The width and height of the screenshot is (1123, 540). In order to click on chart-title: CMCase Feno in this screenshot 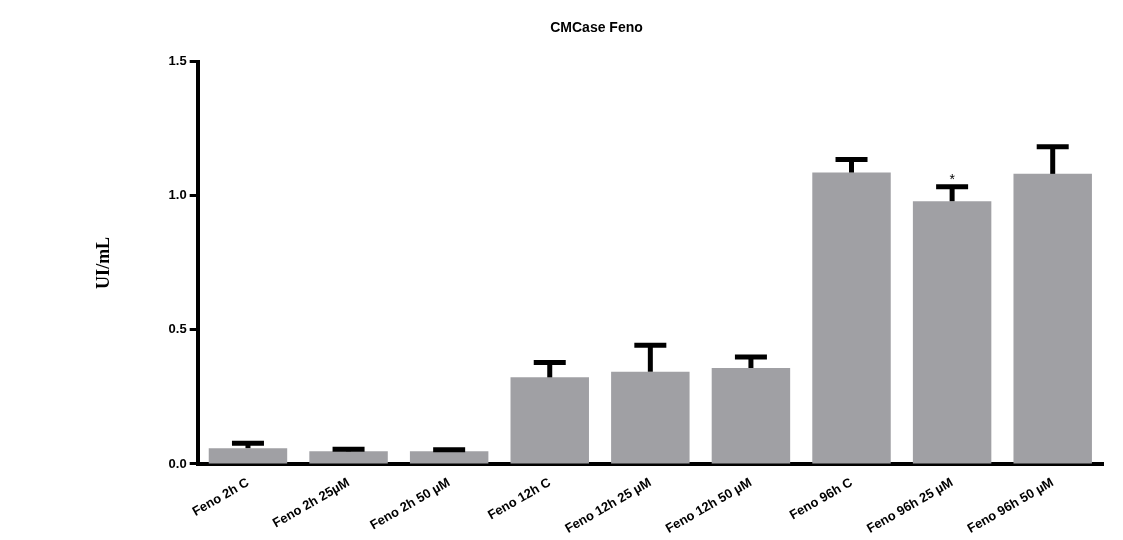, I will do `click(596, 27)`.